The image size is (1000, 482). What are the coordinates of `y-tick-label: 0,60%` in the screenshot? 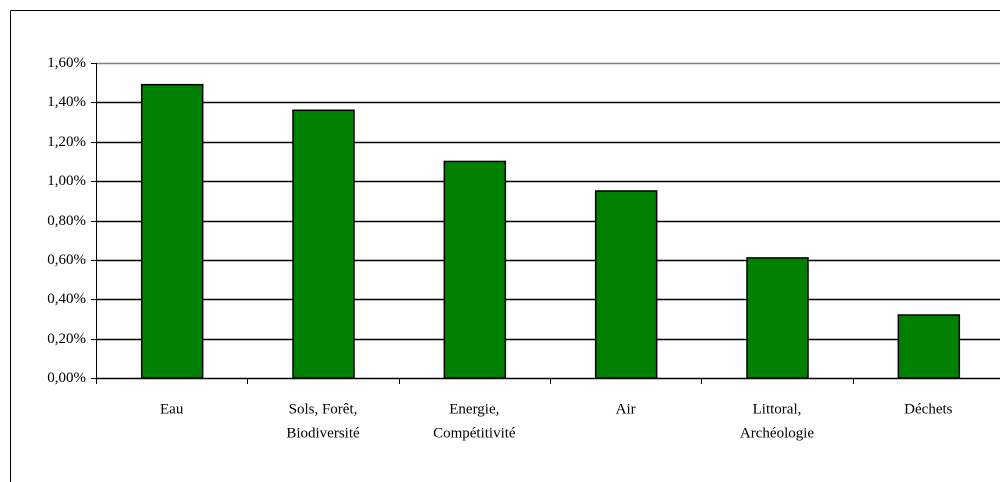 It's located at (66, 260).